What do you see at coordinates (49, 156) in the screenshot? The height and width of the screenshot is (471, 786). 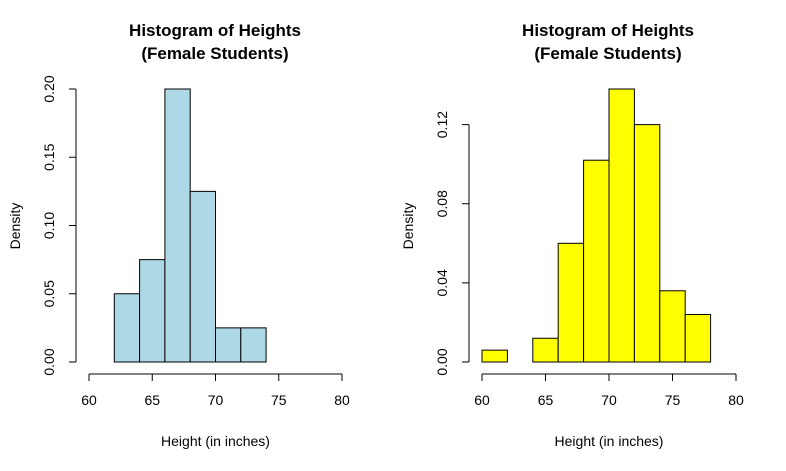 I see `y-tick-label: 0.15` at bounding box center [49, 156].